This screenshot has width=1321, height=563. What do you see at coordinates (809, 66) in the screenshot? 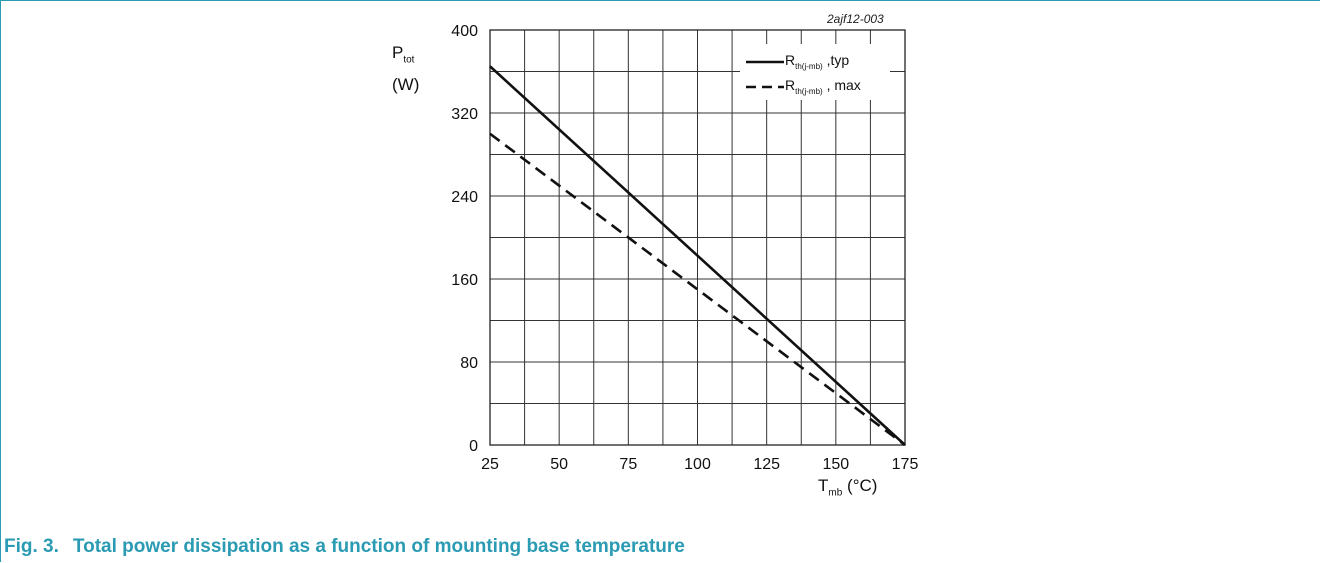
I see `legend-label-typ-sub: th(j-mb)` at bounding box center [809, 66].